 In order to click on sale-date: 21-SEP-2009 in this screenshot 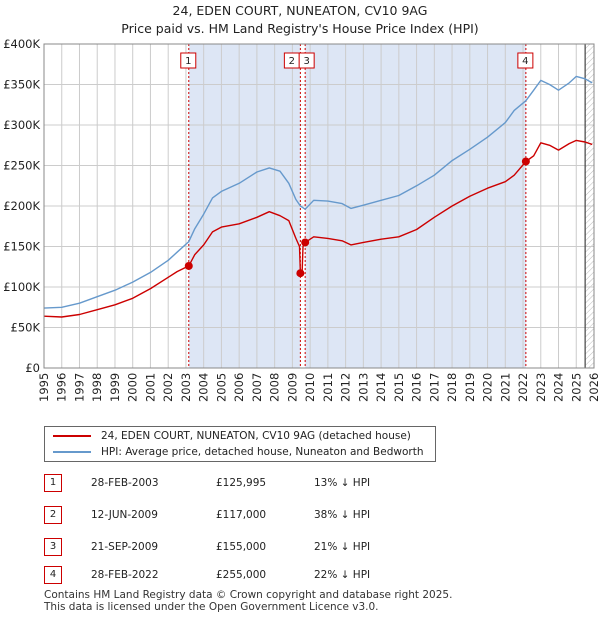, I will do `click(125, 547)`.